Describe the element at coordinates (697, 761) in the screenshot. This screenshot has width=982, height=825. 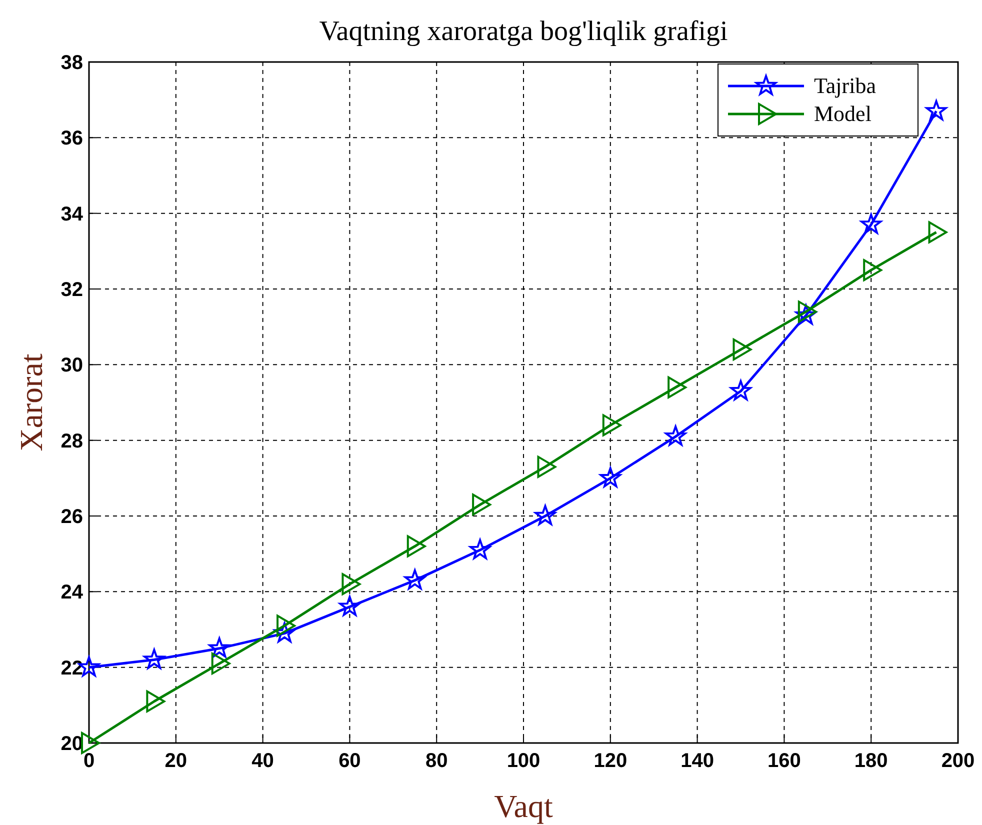
I see `x-tick-label: 140` at that location.